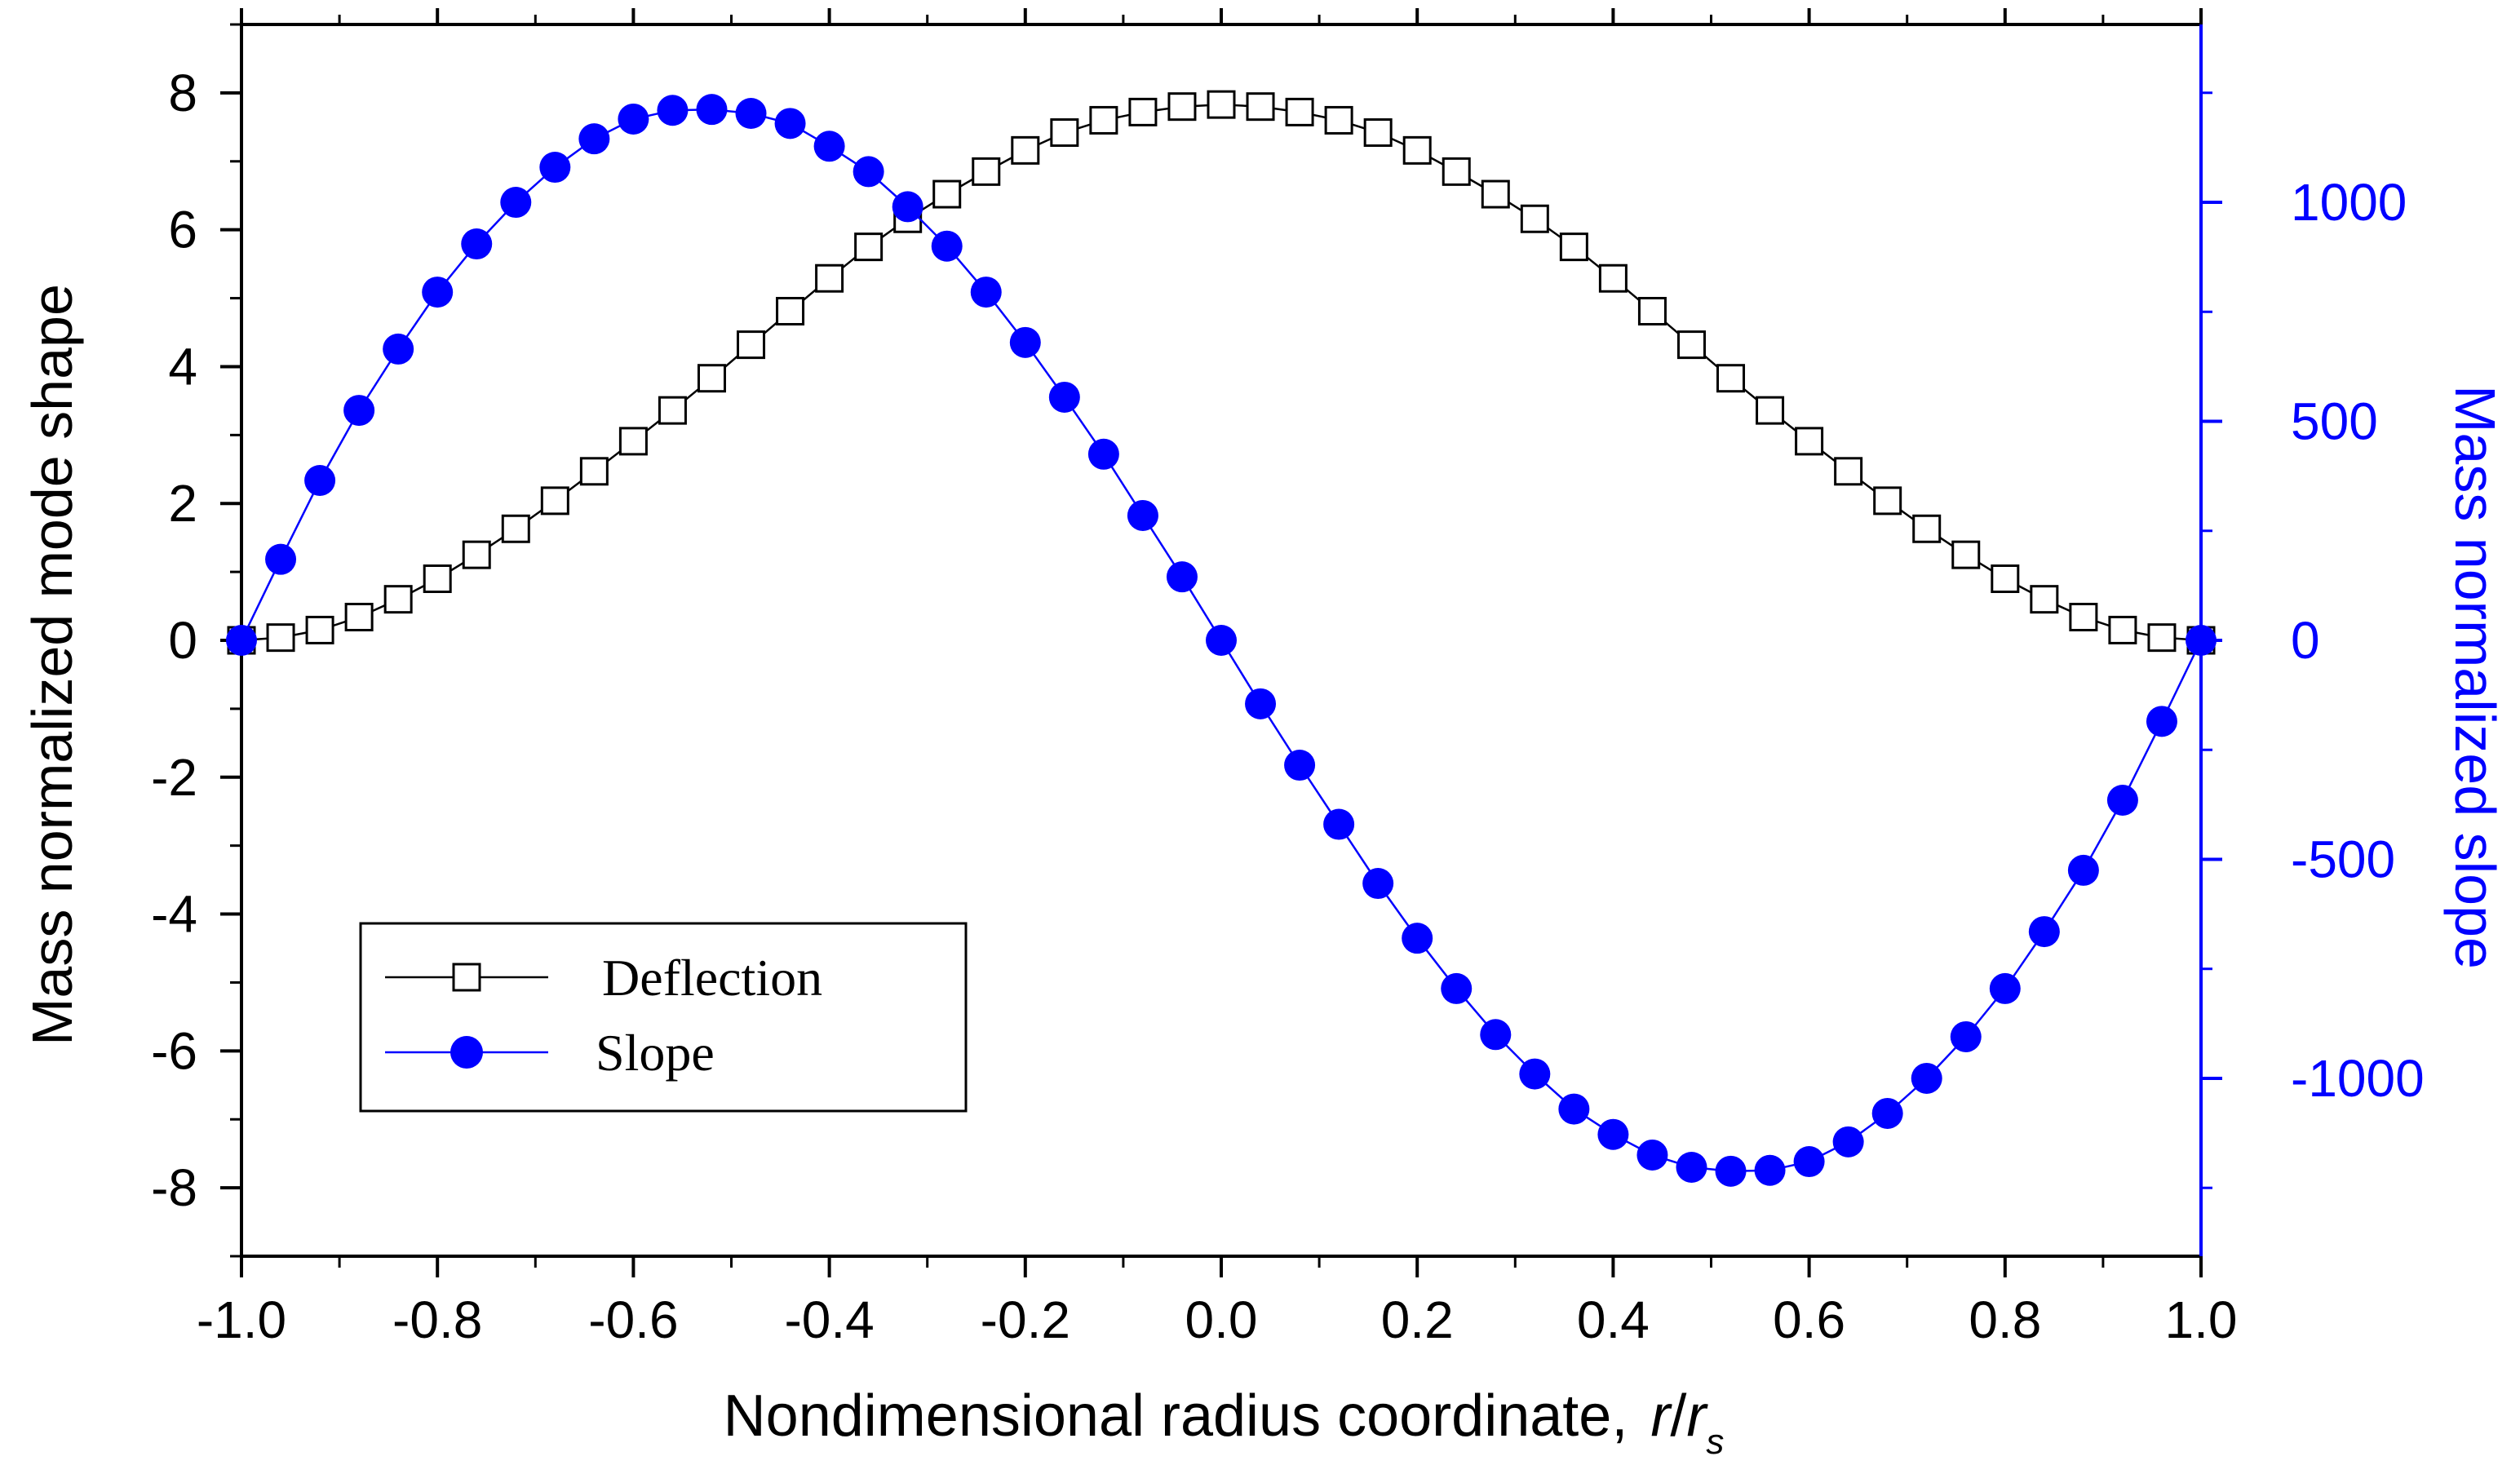  I want to click on y-left-tick-label: 8, so click(183, 93).